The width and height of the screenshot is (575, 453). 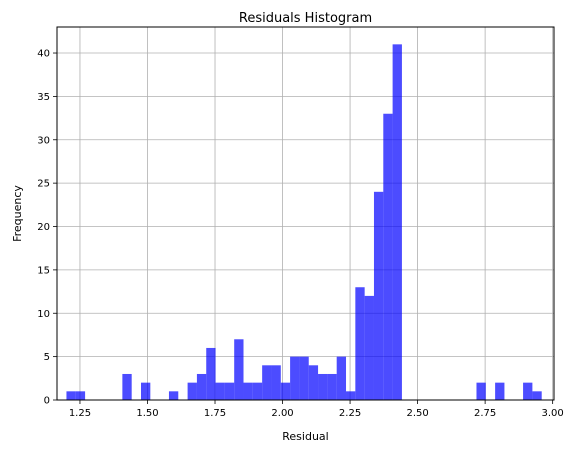 I want to click on y-tick-label: 20, so click(x=43, y=227).